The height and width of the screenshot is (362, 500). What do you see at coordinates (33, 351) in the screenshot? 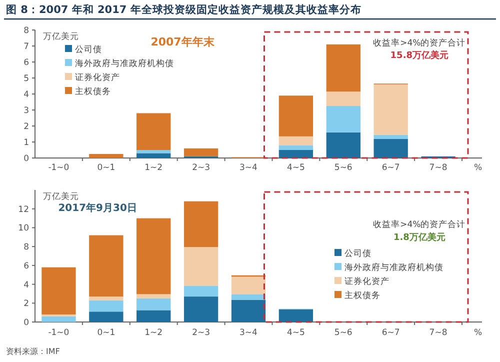
I see `text: 资料来源：IMF` at bounding box center [33, 351].